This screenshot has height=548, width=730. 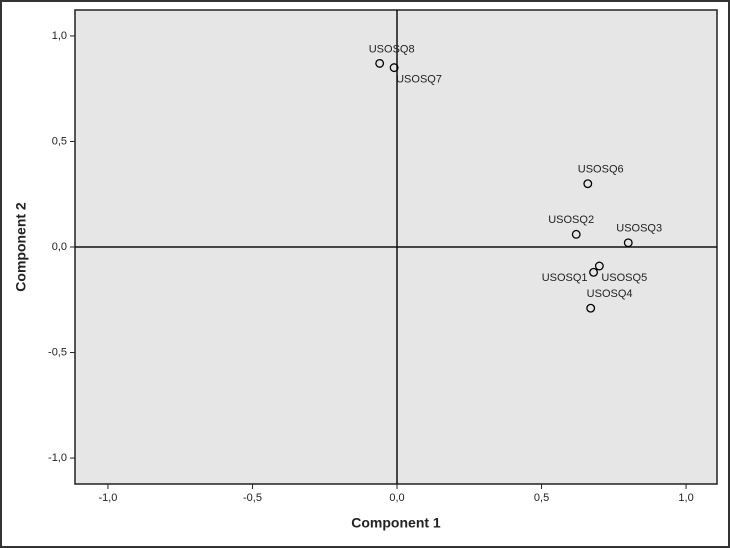 I want to click on point-label: USOSQ6, so click(x=601, y=170).